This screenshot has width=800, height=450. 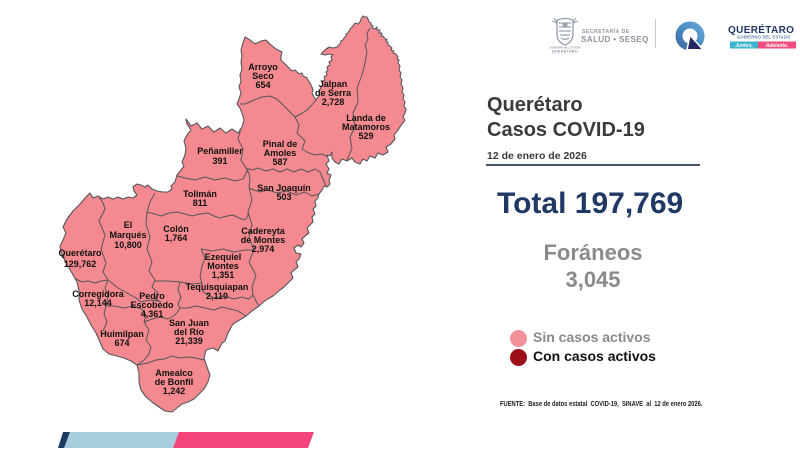 I want to click on svg-text: Juntos,, so click(x=744, y=46).